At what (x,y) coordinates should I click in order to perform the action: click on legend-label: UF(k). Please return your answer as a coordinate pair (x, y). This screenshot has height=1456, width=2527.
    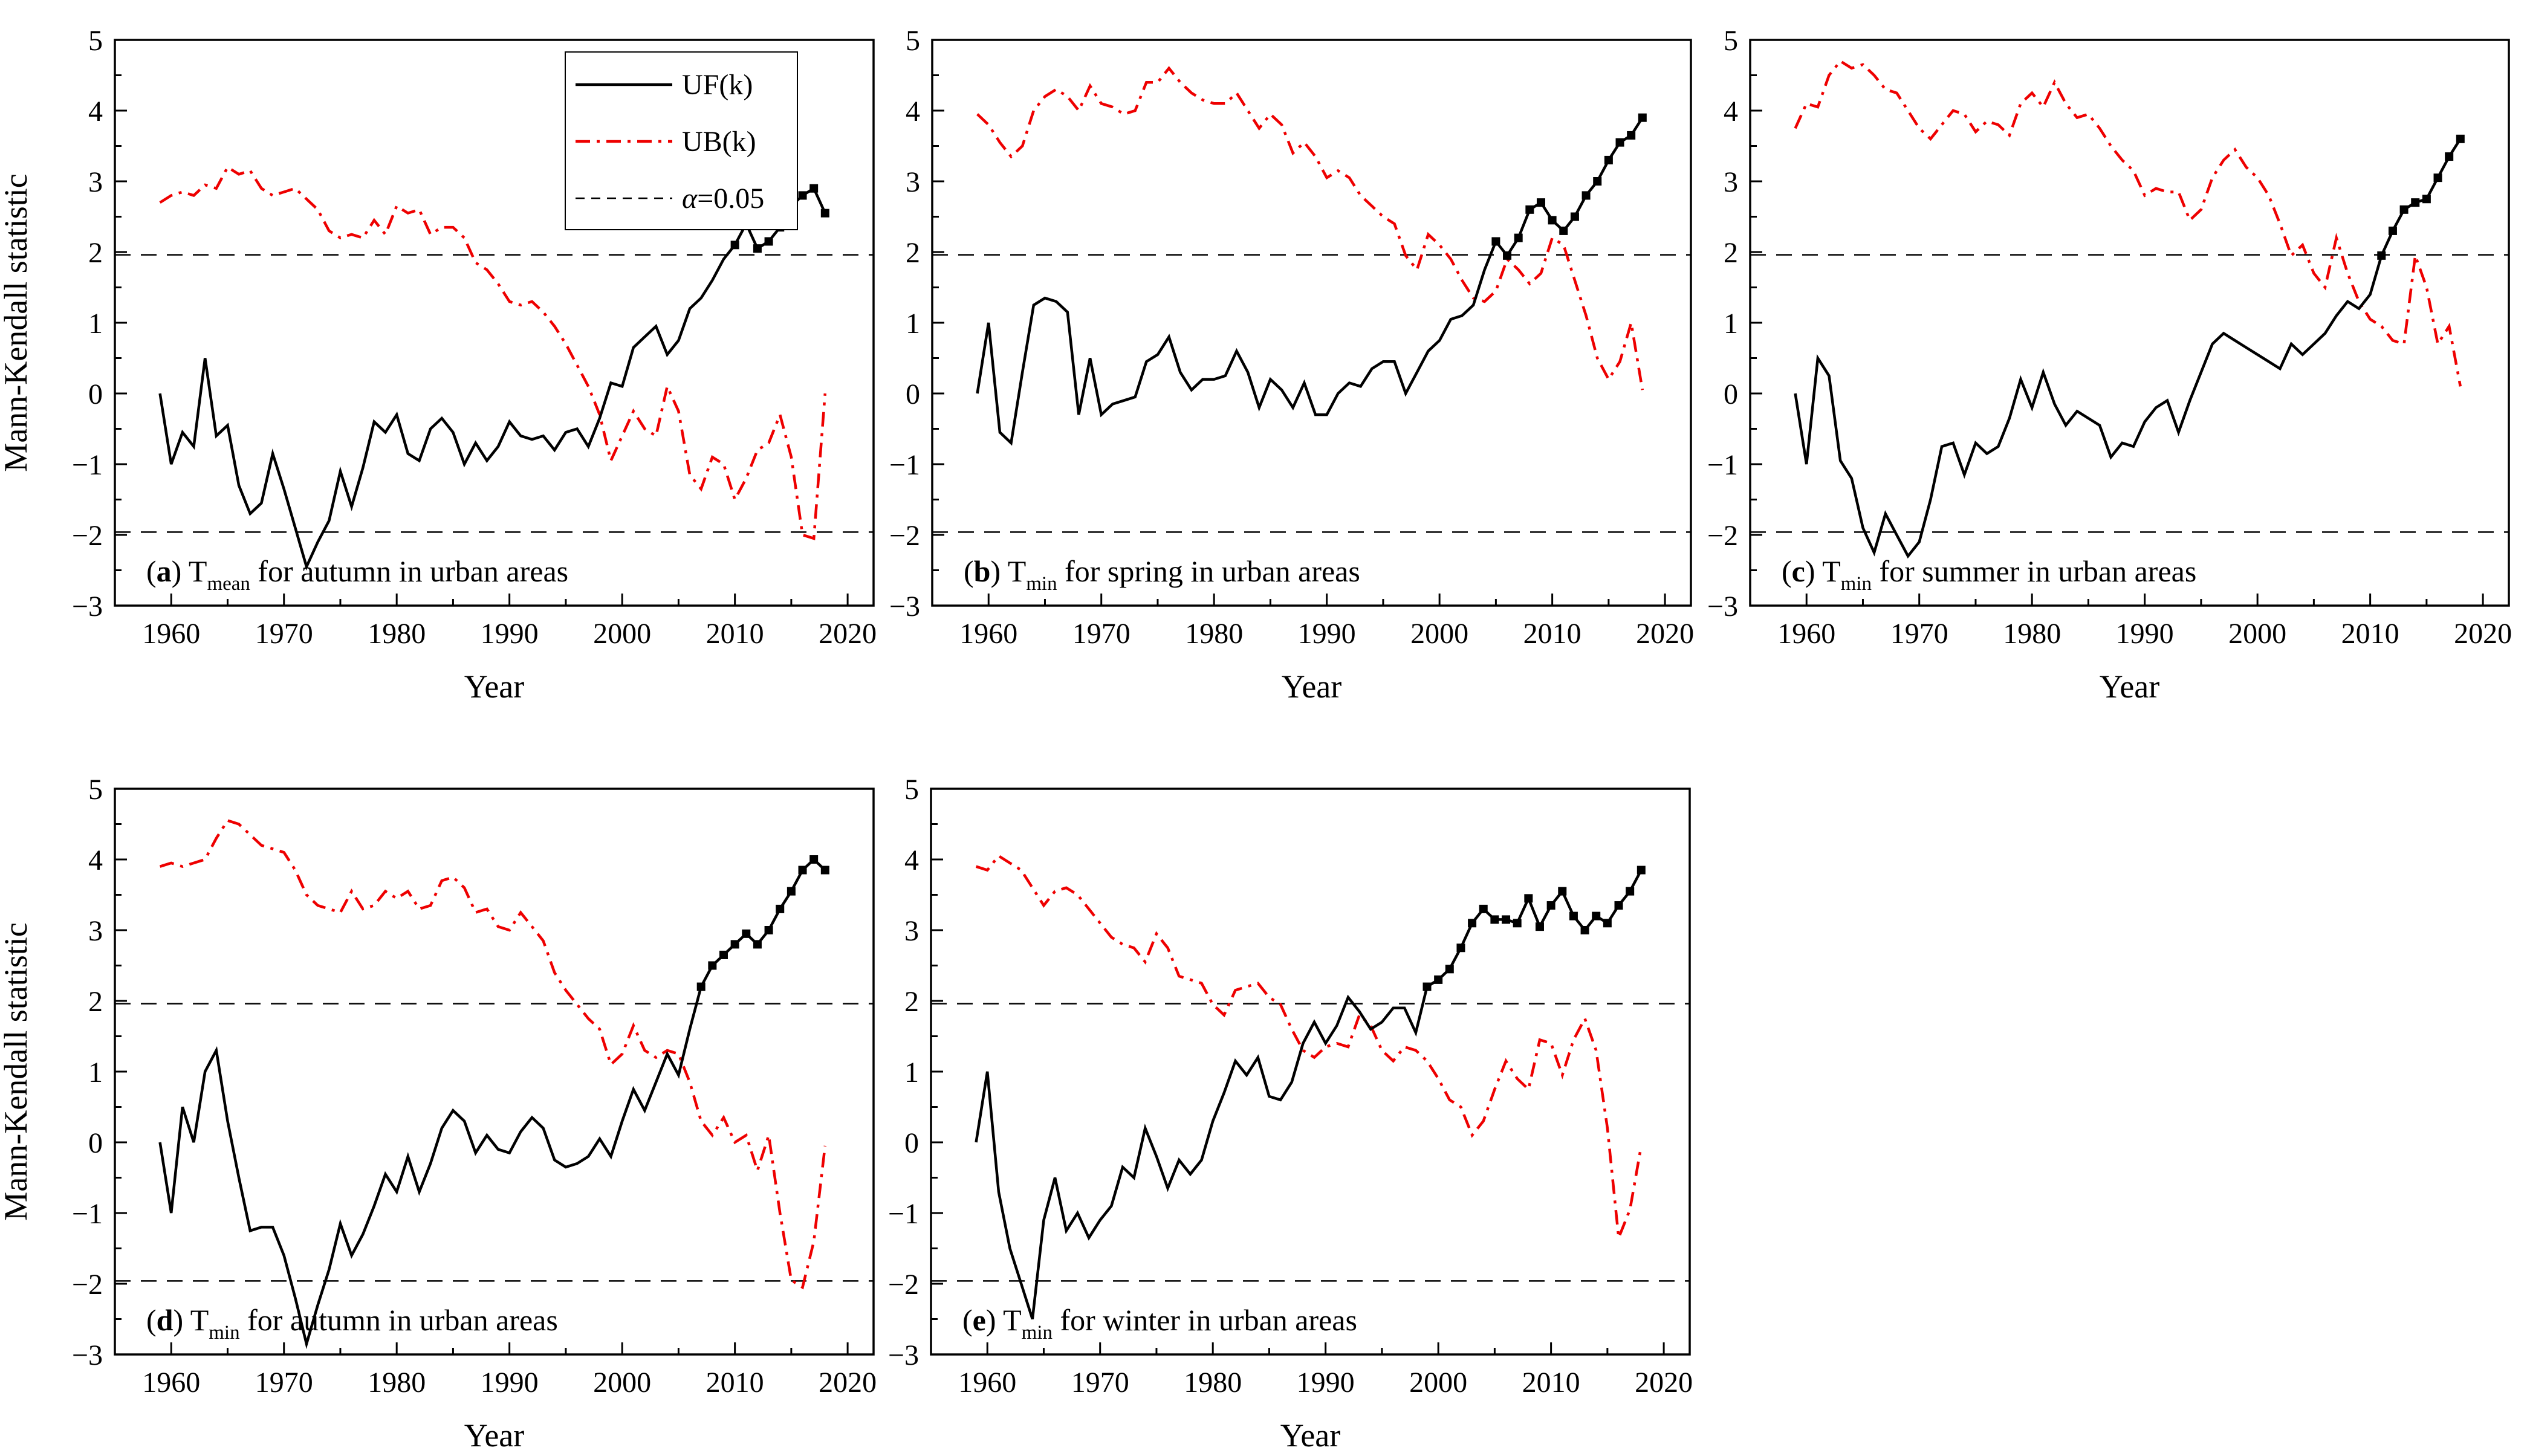
    Looking at the image, I should click on (717, 85).